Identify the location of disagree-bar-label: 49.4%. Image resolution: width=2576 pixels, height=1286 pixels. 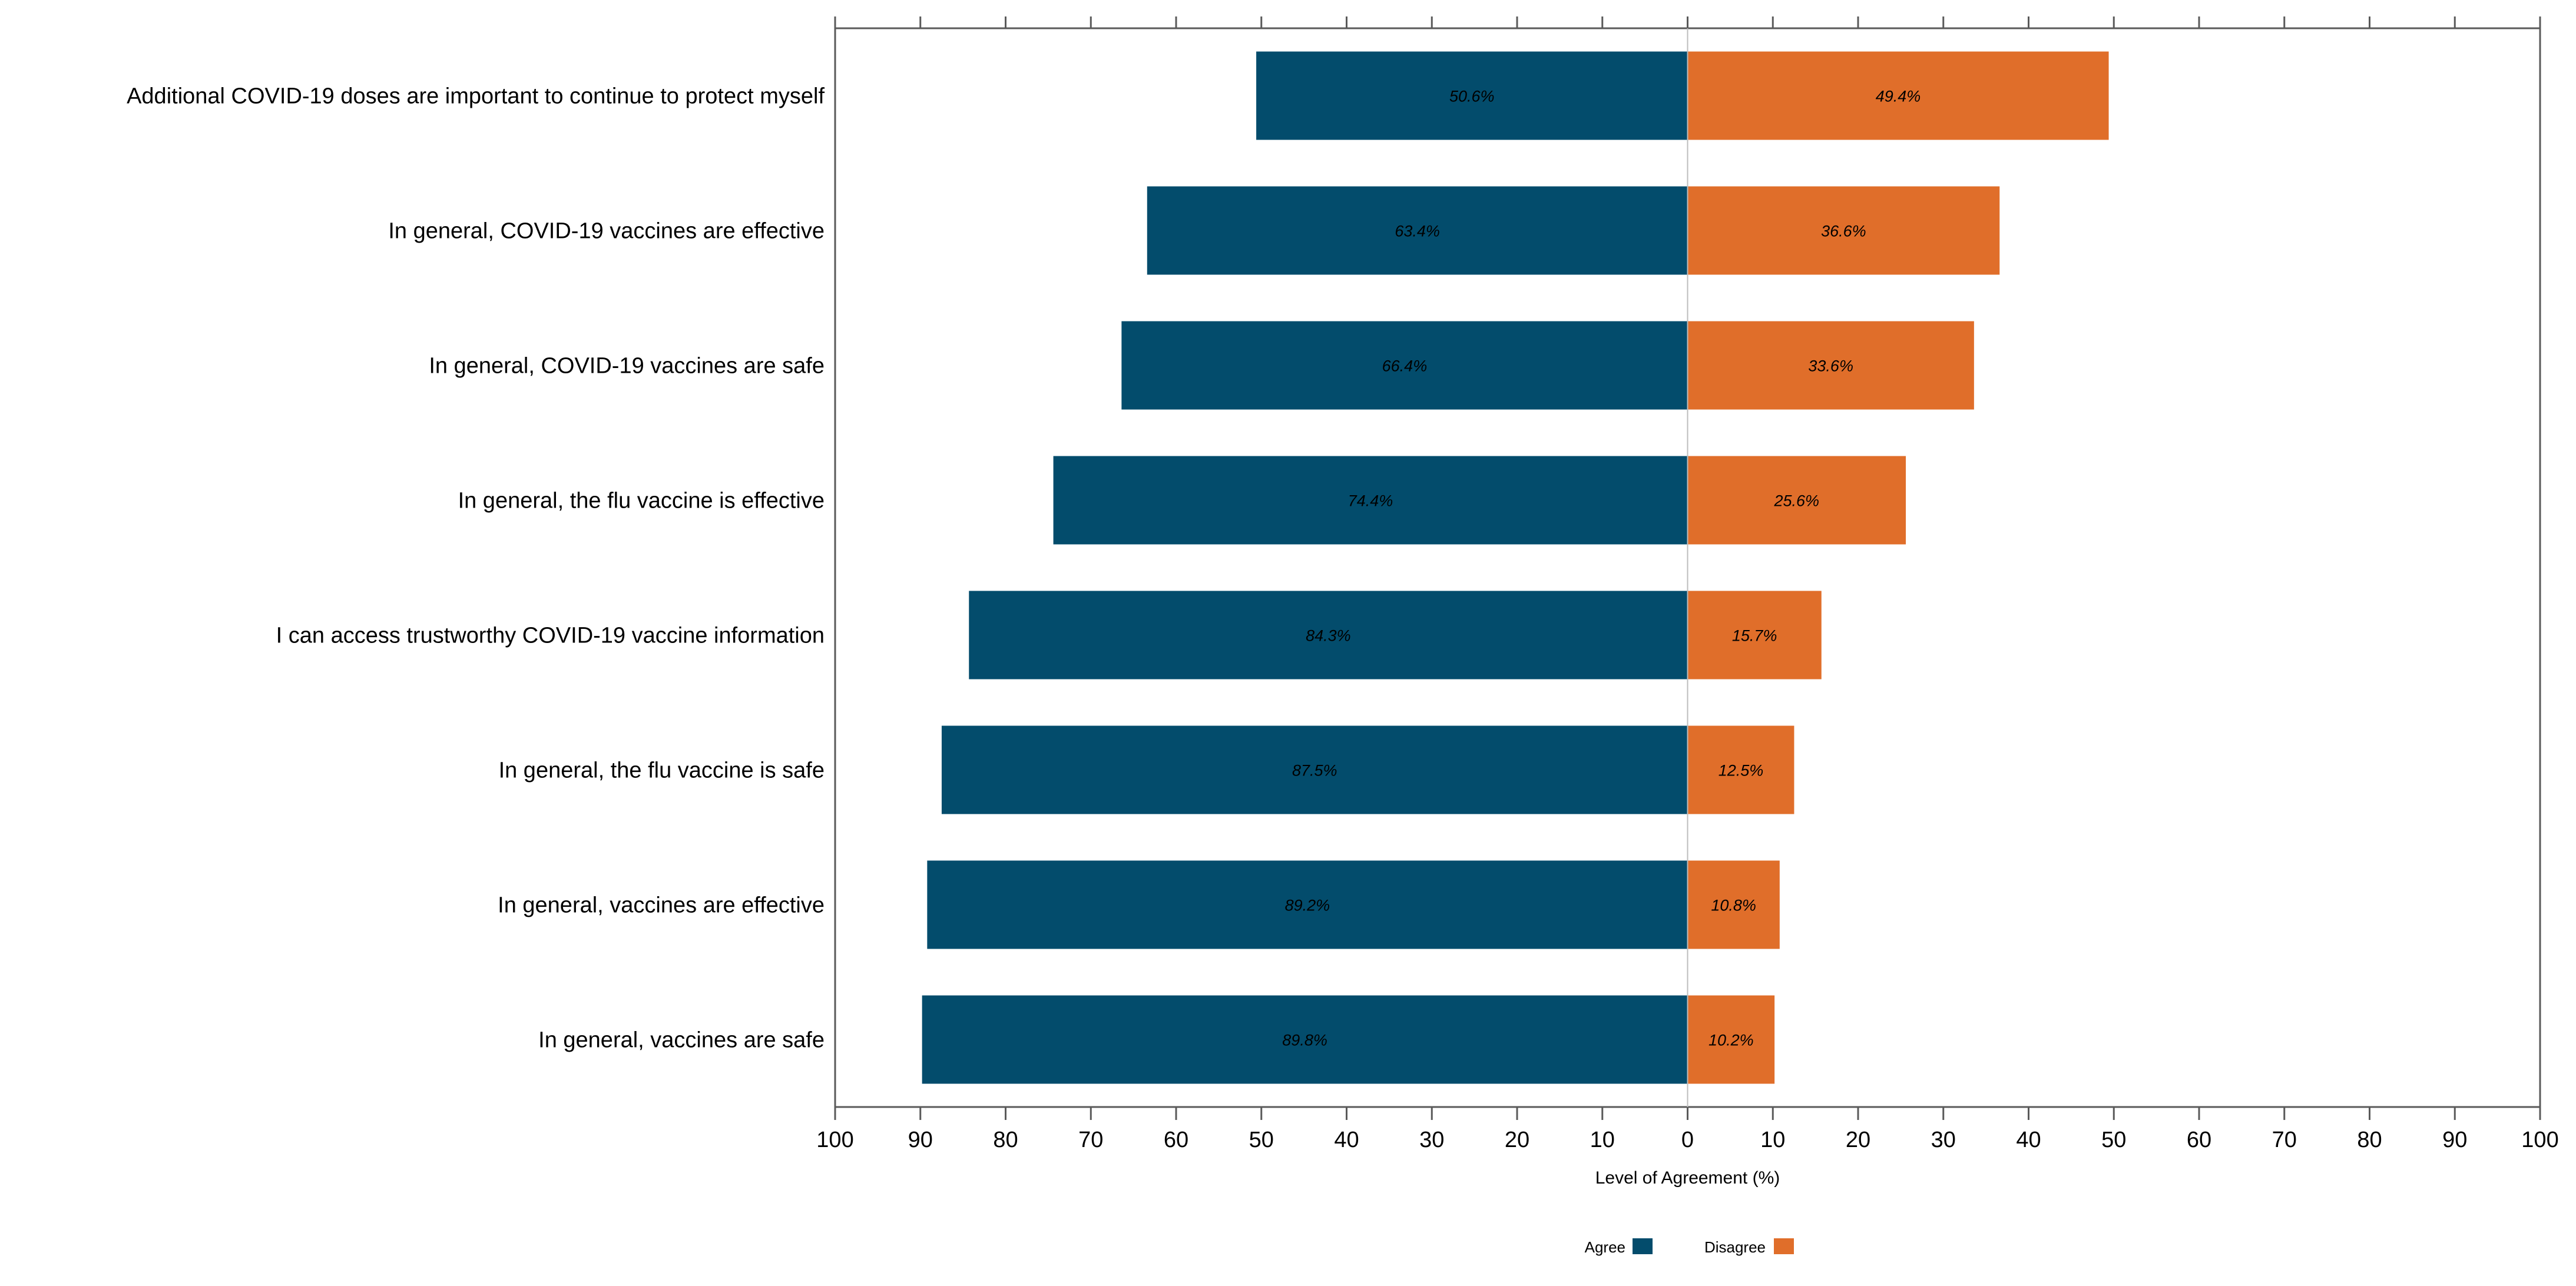
(1898, 96).